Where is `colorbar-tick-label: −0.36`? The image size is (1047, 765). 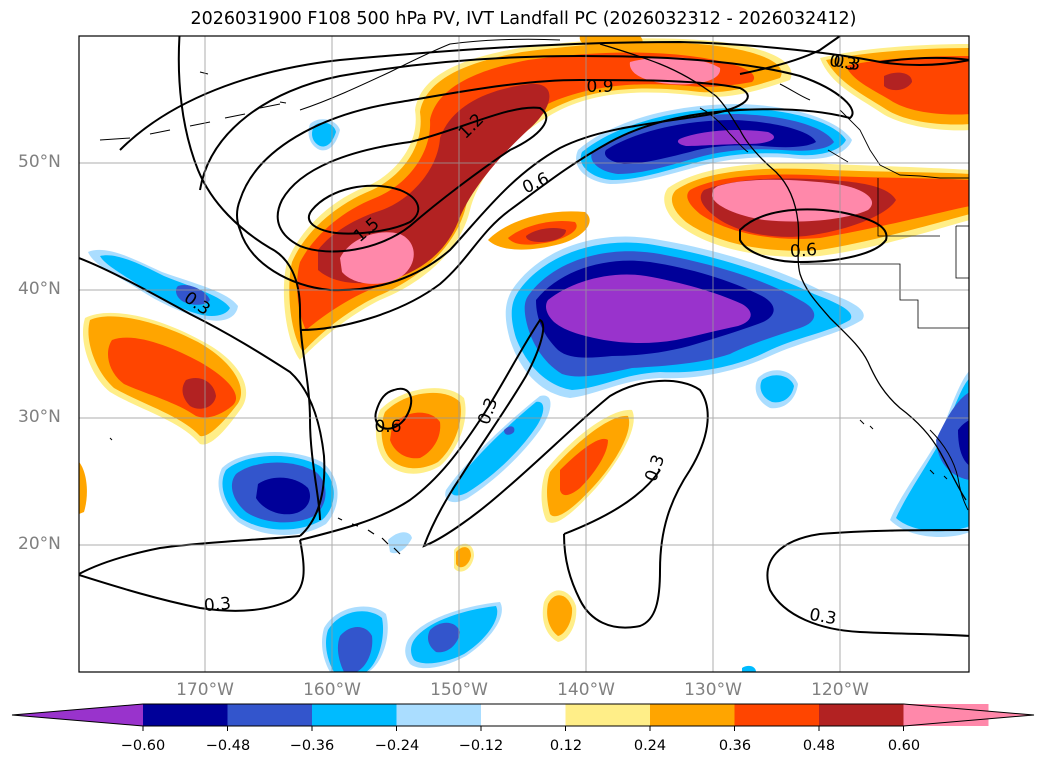
colorbar-tick-label: −0.36 is located at coordinates (312, 746).